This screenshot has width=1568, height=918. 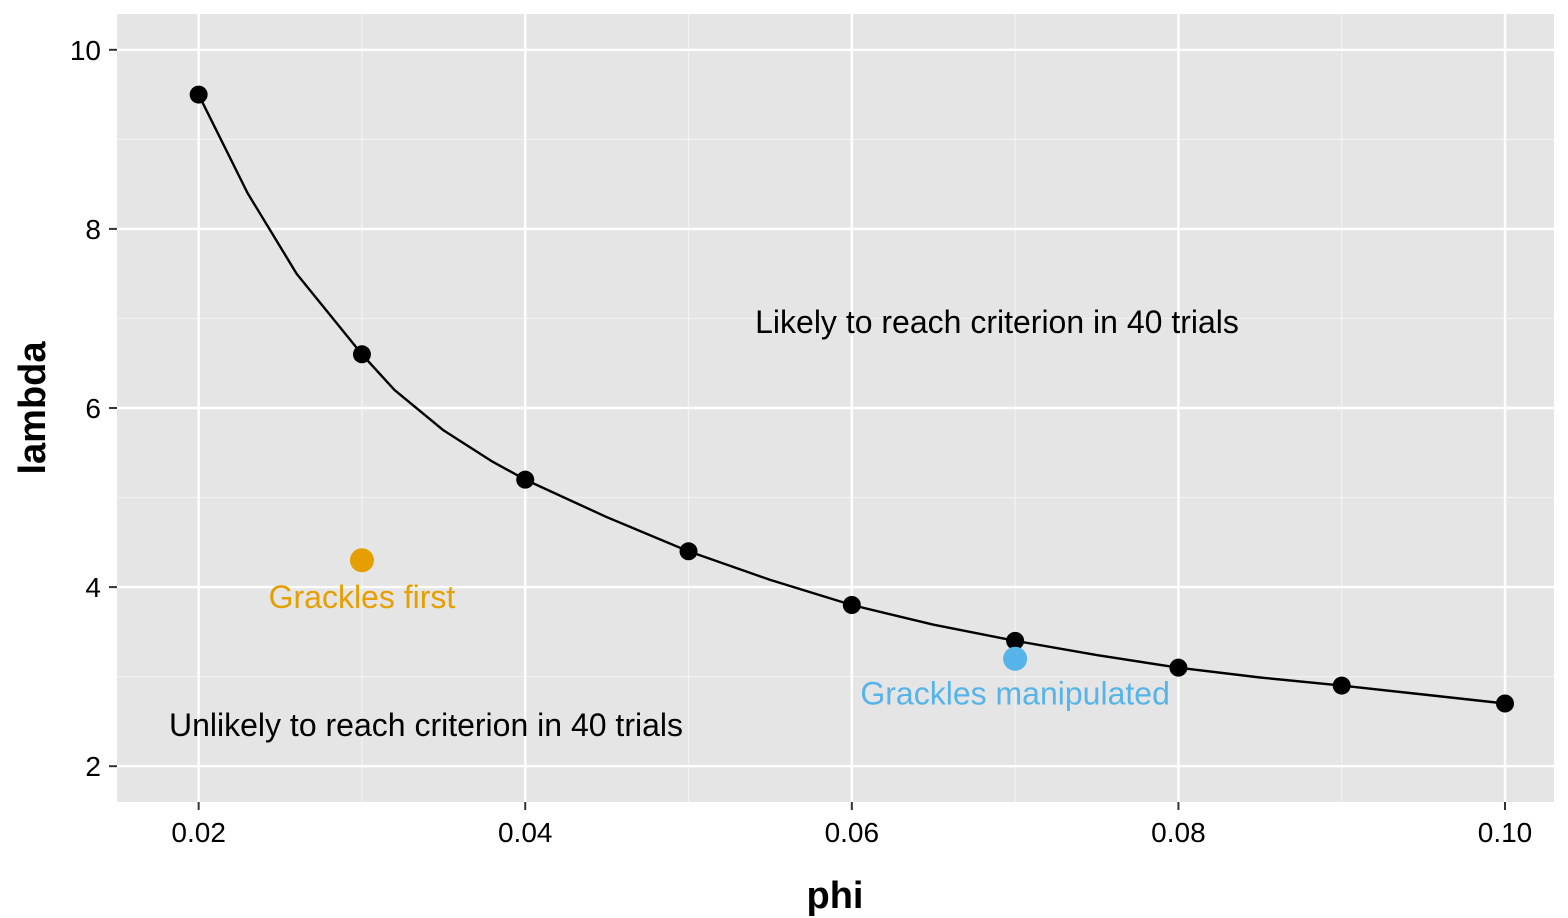 What do you see at coordinates (362, 597) in the screenshot?
I see `group-label-grackles-first: Grackles first` at bounding box center [362, 597].